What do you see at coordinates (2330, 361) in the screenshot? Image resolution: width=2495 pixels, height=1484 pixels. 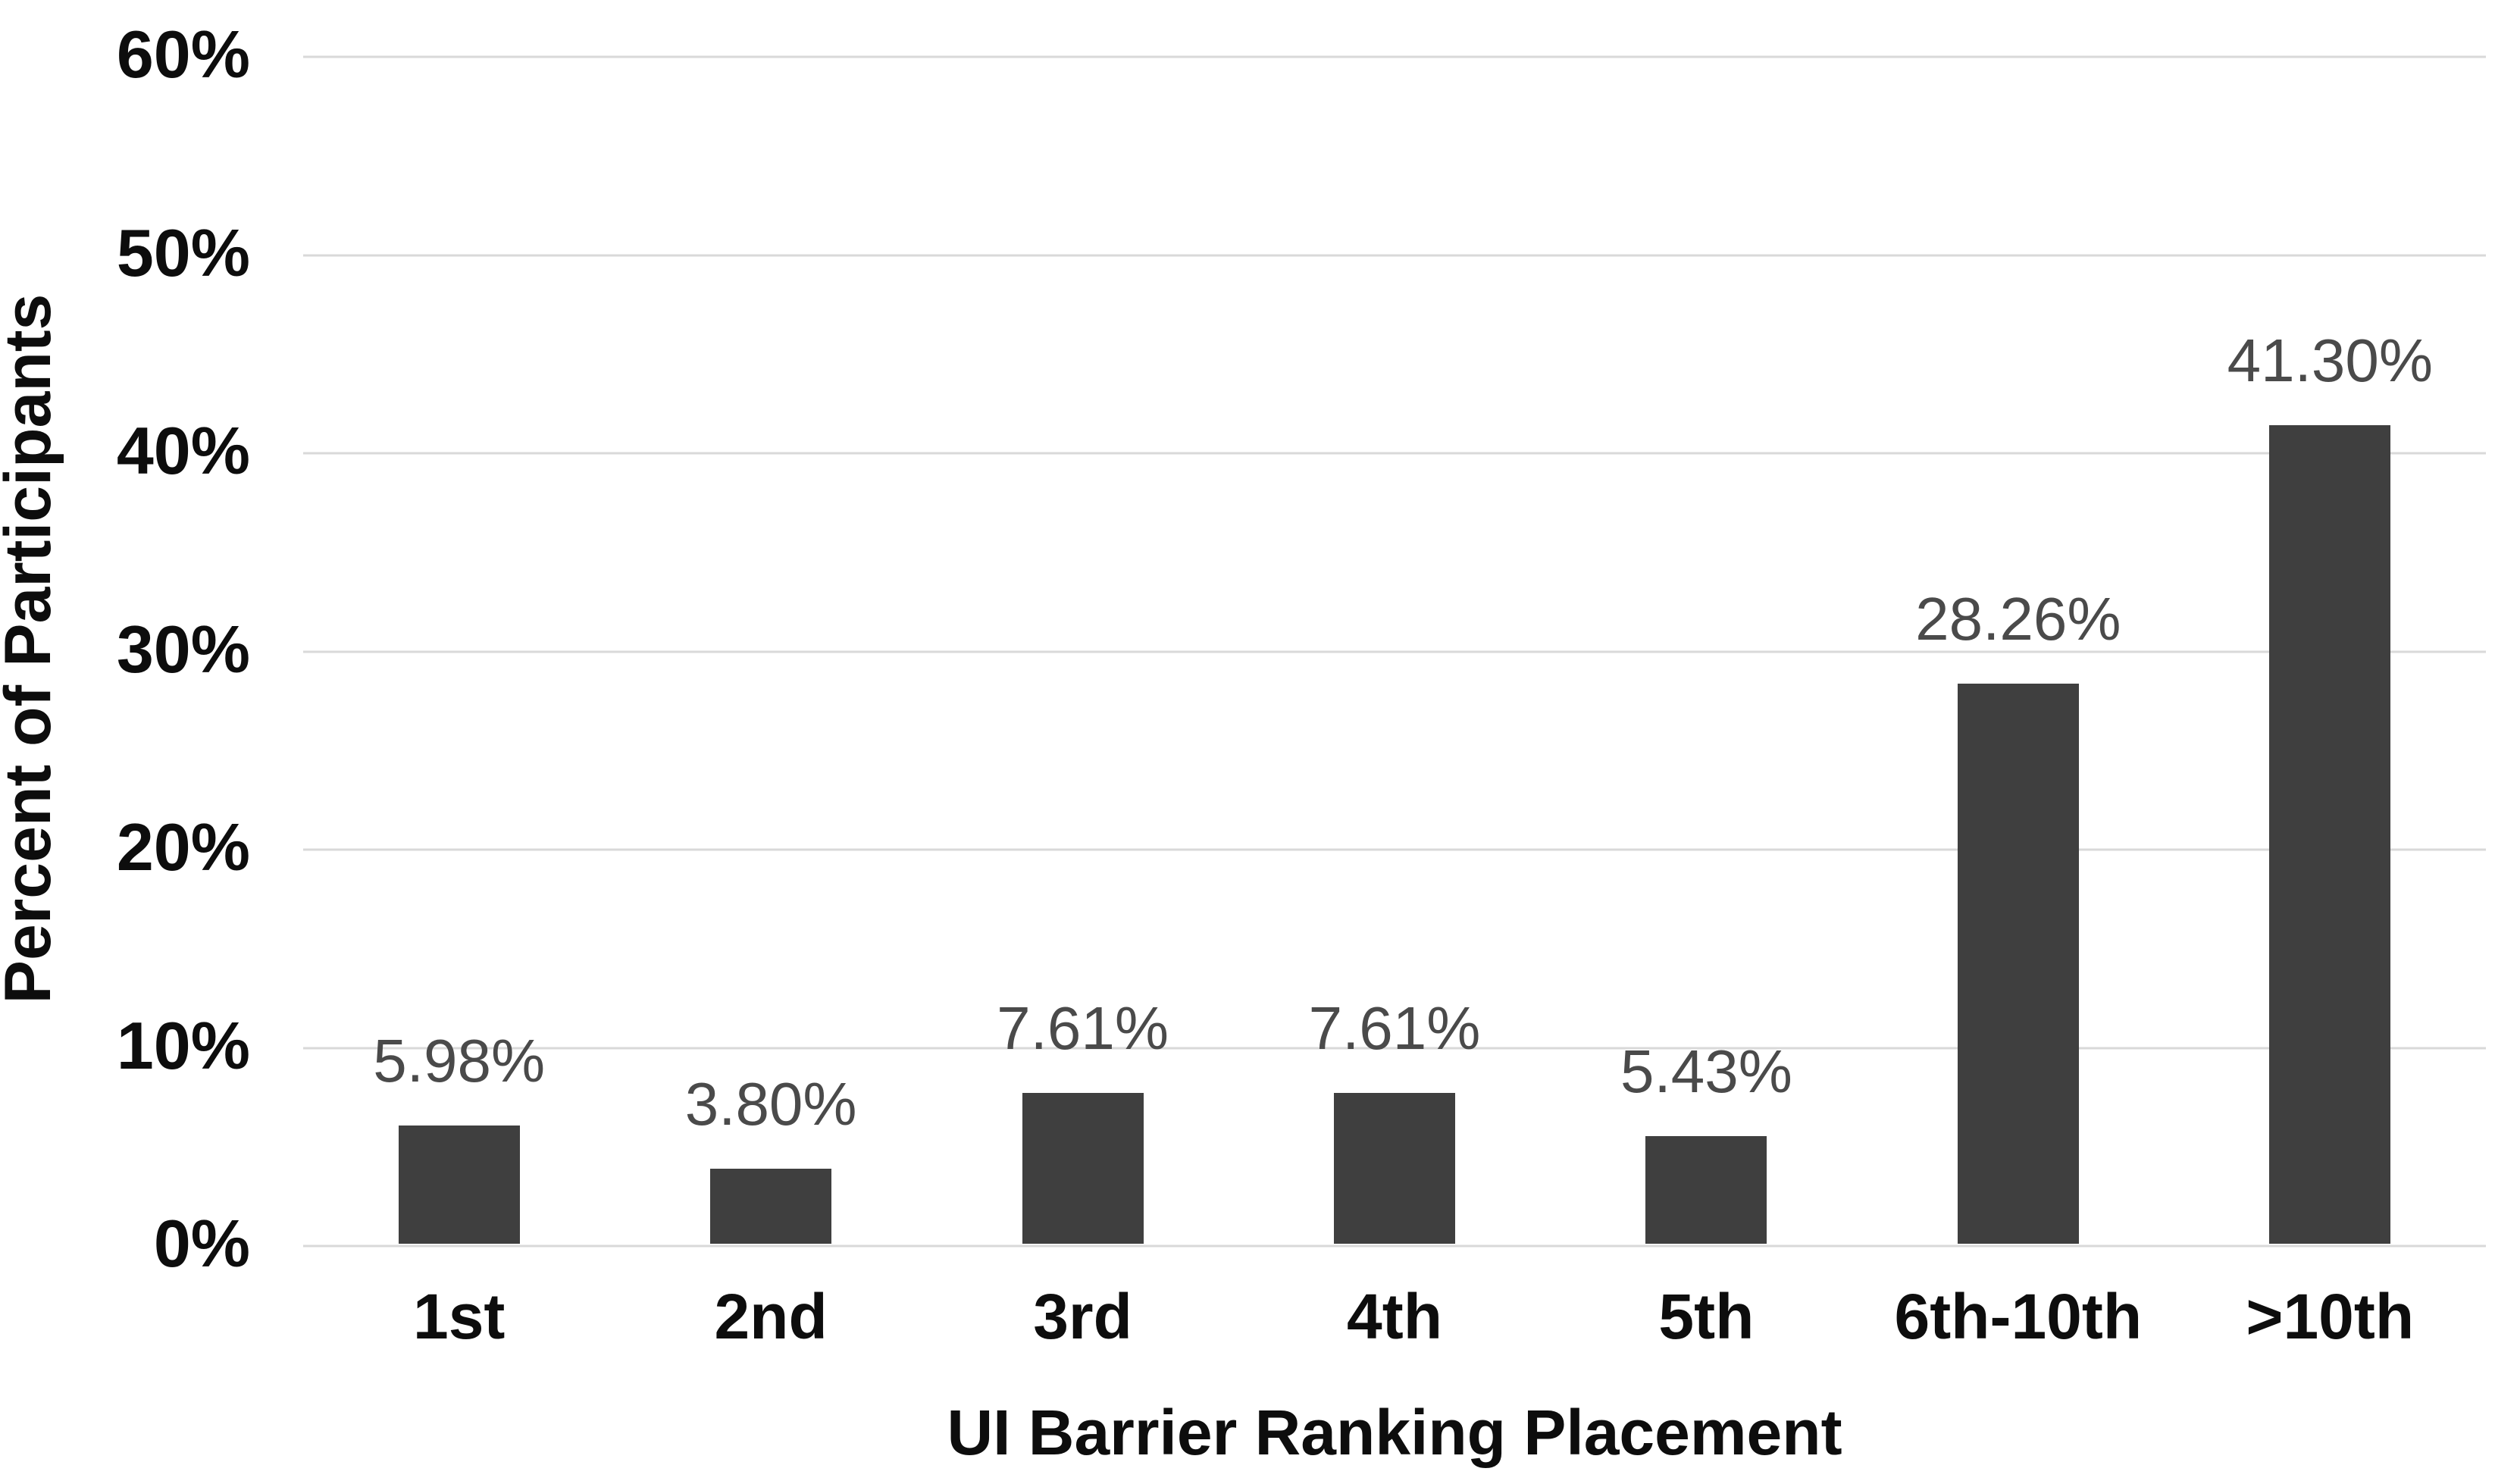 I see `bar-value-label: 41.30%` at bounding box center [2330, 361].